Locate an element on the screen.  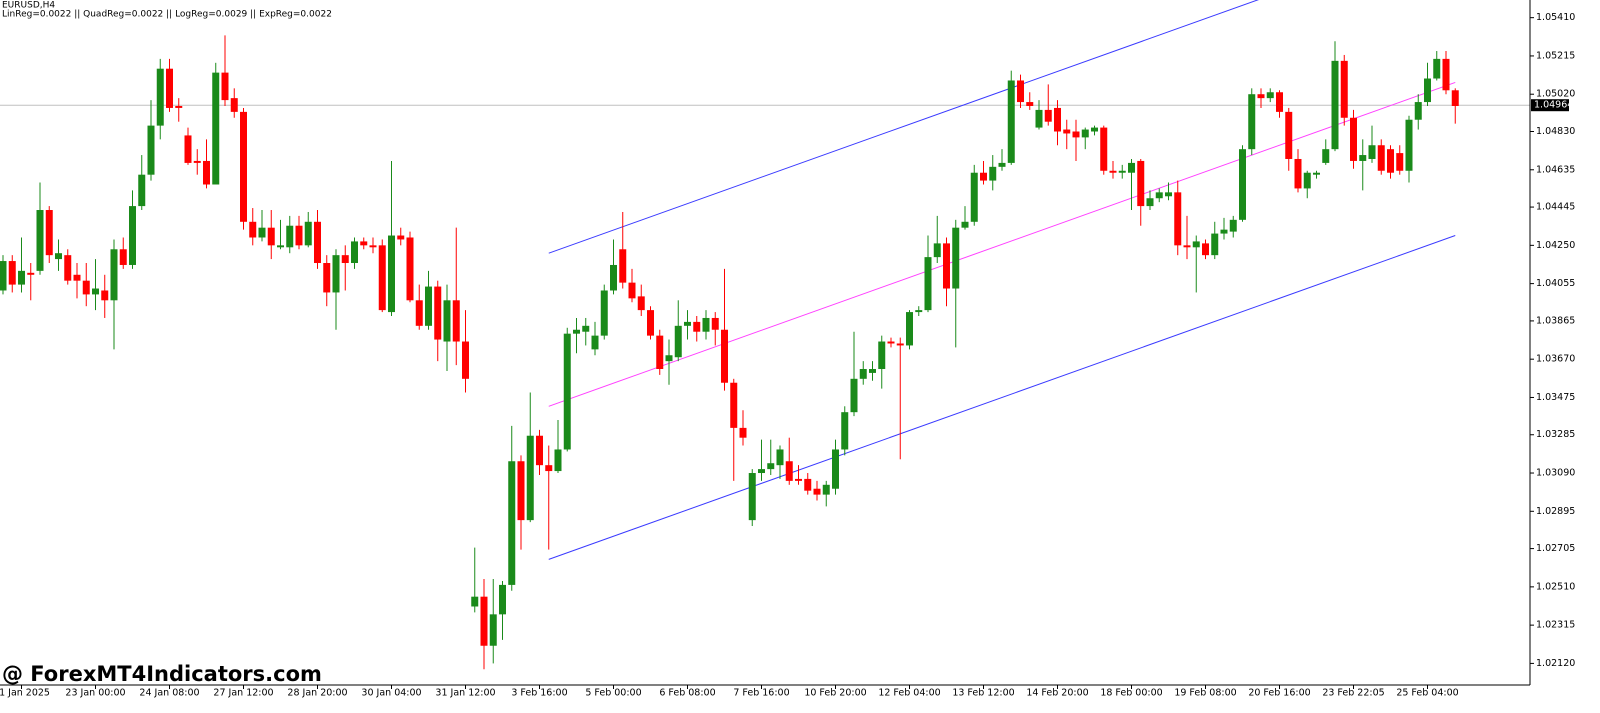
y-tick-label: 1.03285 is located at coordinates (1555, 434).